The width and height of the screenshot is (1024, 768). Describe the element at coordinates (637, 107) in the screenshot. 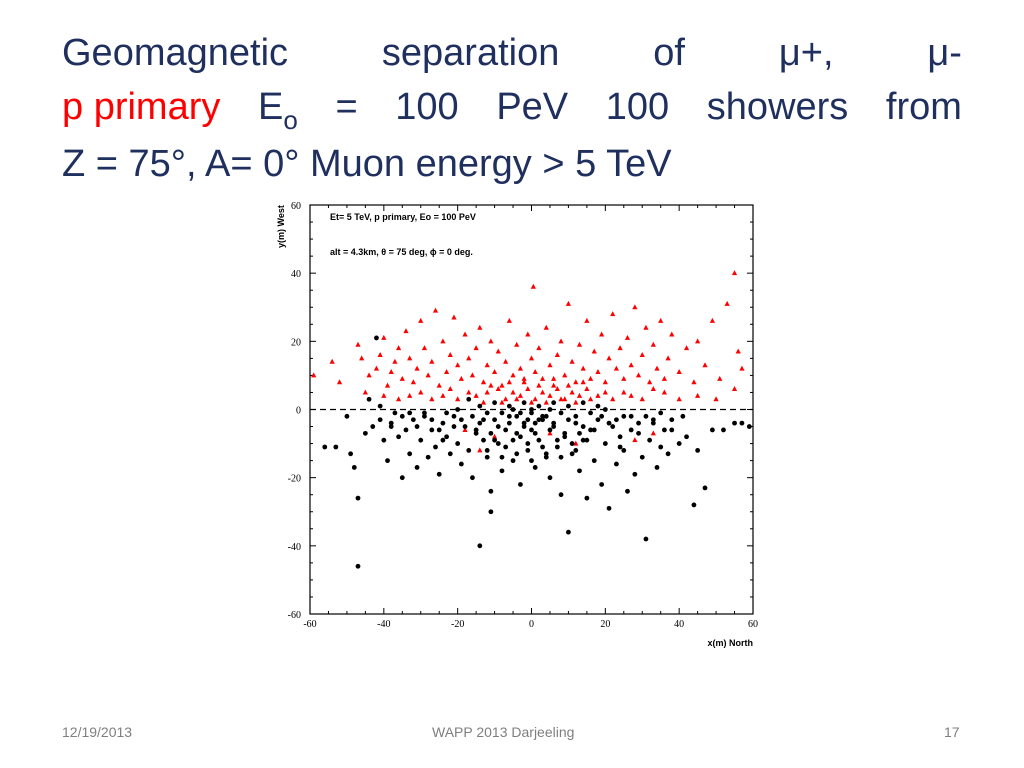

I see `title-word: 100` at that location.